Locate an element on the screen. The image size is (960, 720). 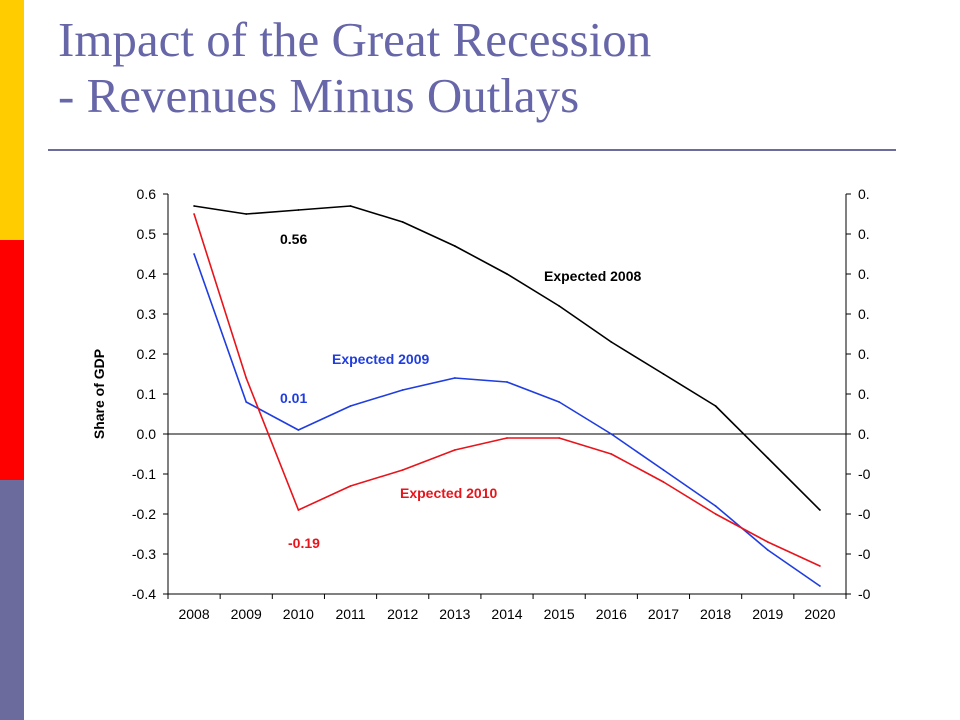
series-label-3: Expected 2010 is located at coordinates (448, 493).